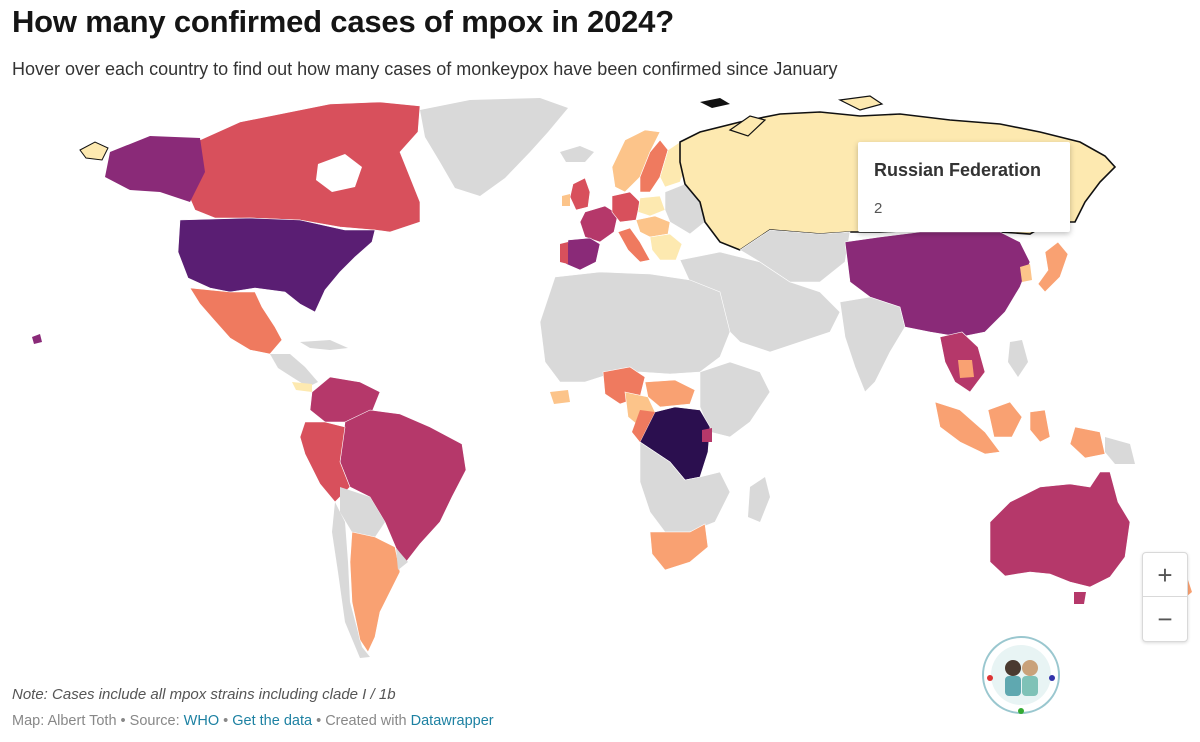 The height and width of the screenshot is (742, 1200). Describe the element at coordinates (679, 547) in the screenshot. I see `country-south-africa` at that location.